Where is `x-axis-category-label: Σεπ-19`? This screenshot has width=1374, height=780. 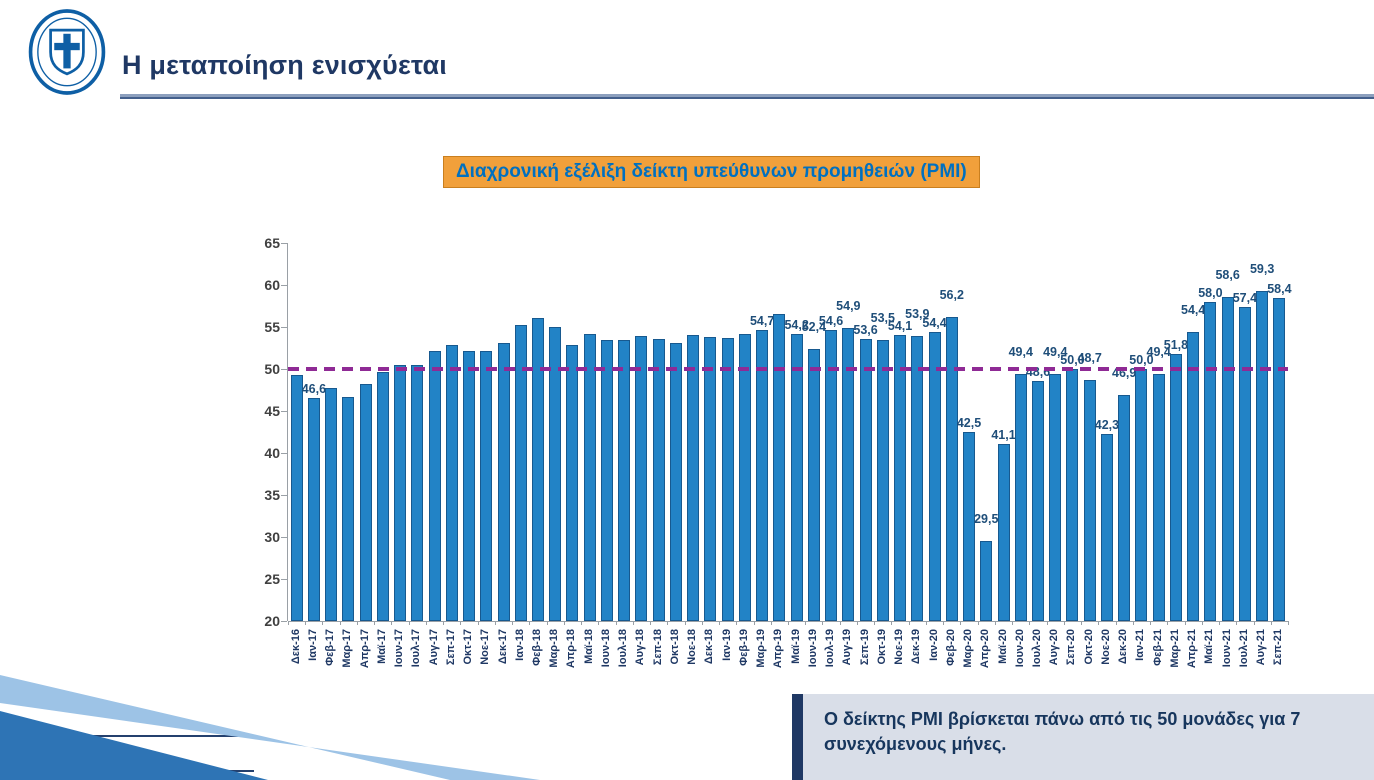 x-axis-category-label: Σεπ-19 is located at coordinates (864, 647).